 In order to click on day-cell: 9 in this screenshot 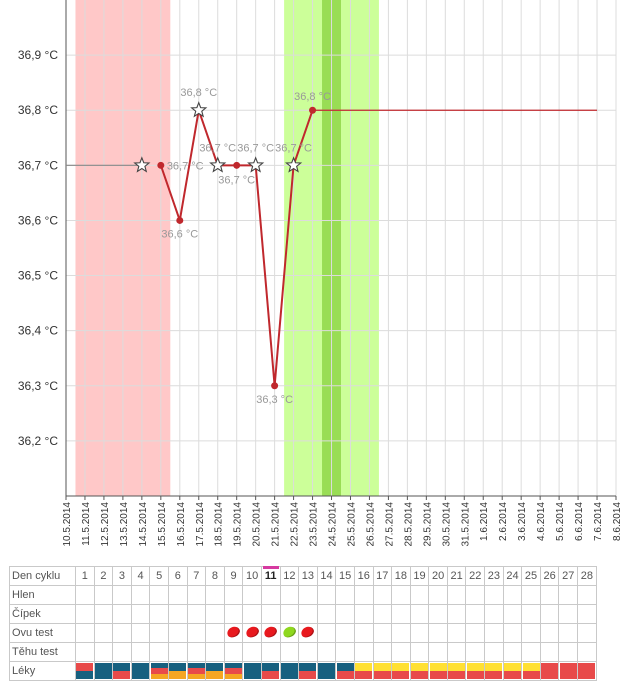, I will do `click(233, 576)`.